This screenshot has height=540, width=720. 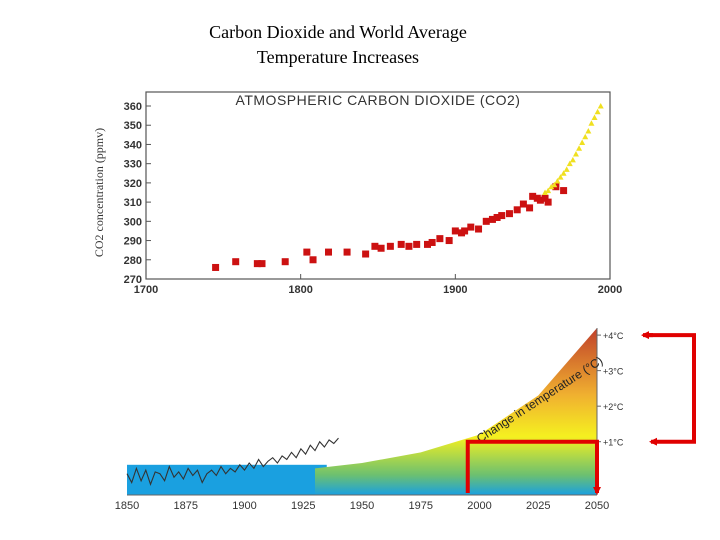 I want to click on co2-y-tick-label: 310, so click(x=133, y=203).